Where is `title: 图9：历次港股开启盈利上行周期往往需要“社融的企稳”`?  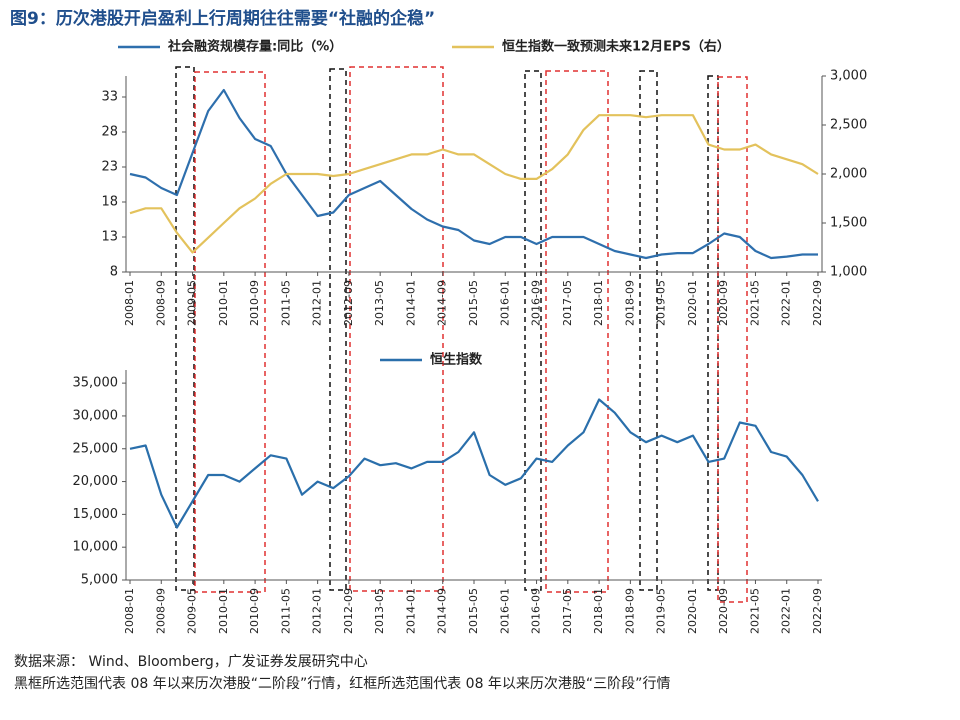 title: 图9：历次港股开启盈利上行周期往往需要“社融的企稳” is located at coordinates (223, 19).